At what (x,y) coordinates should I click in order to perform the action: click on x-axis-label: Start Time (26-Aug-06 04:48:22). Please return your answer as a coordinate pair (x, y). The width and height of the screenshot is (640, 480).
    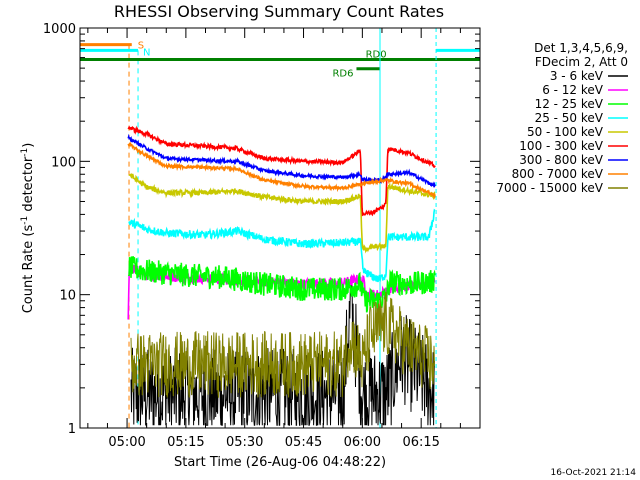
    Looking at the image, I should click on (280, 462).